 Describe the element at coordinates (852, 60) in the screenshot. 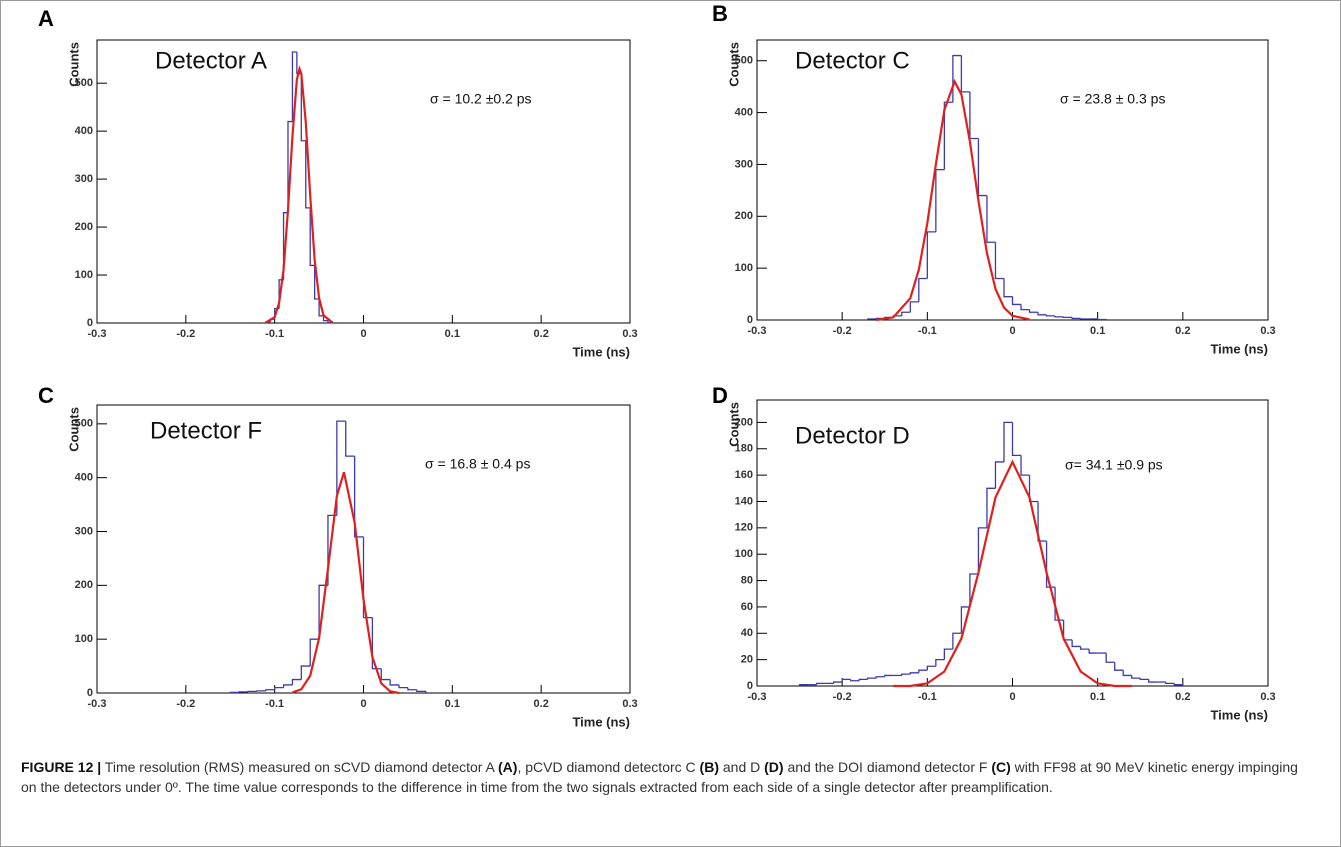

I see `panel-title: Detector C` at that location.